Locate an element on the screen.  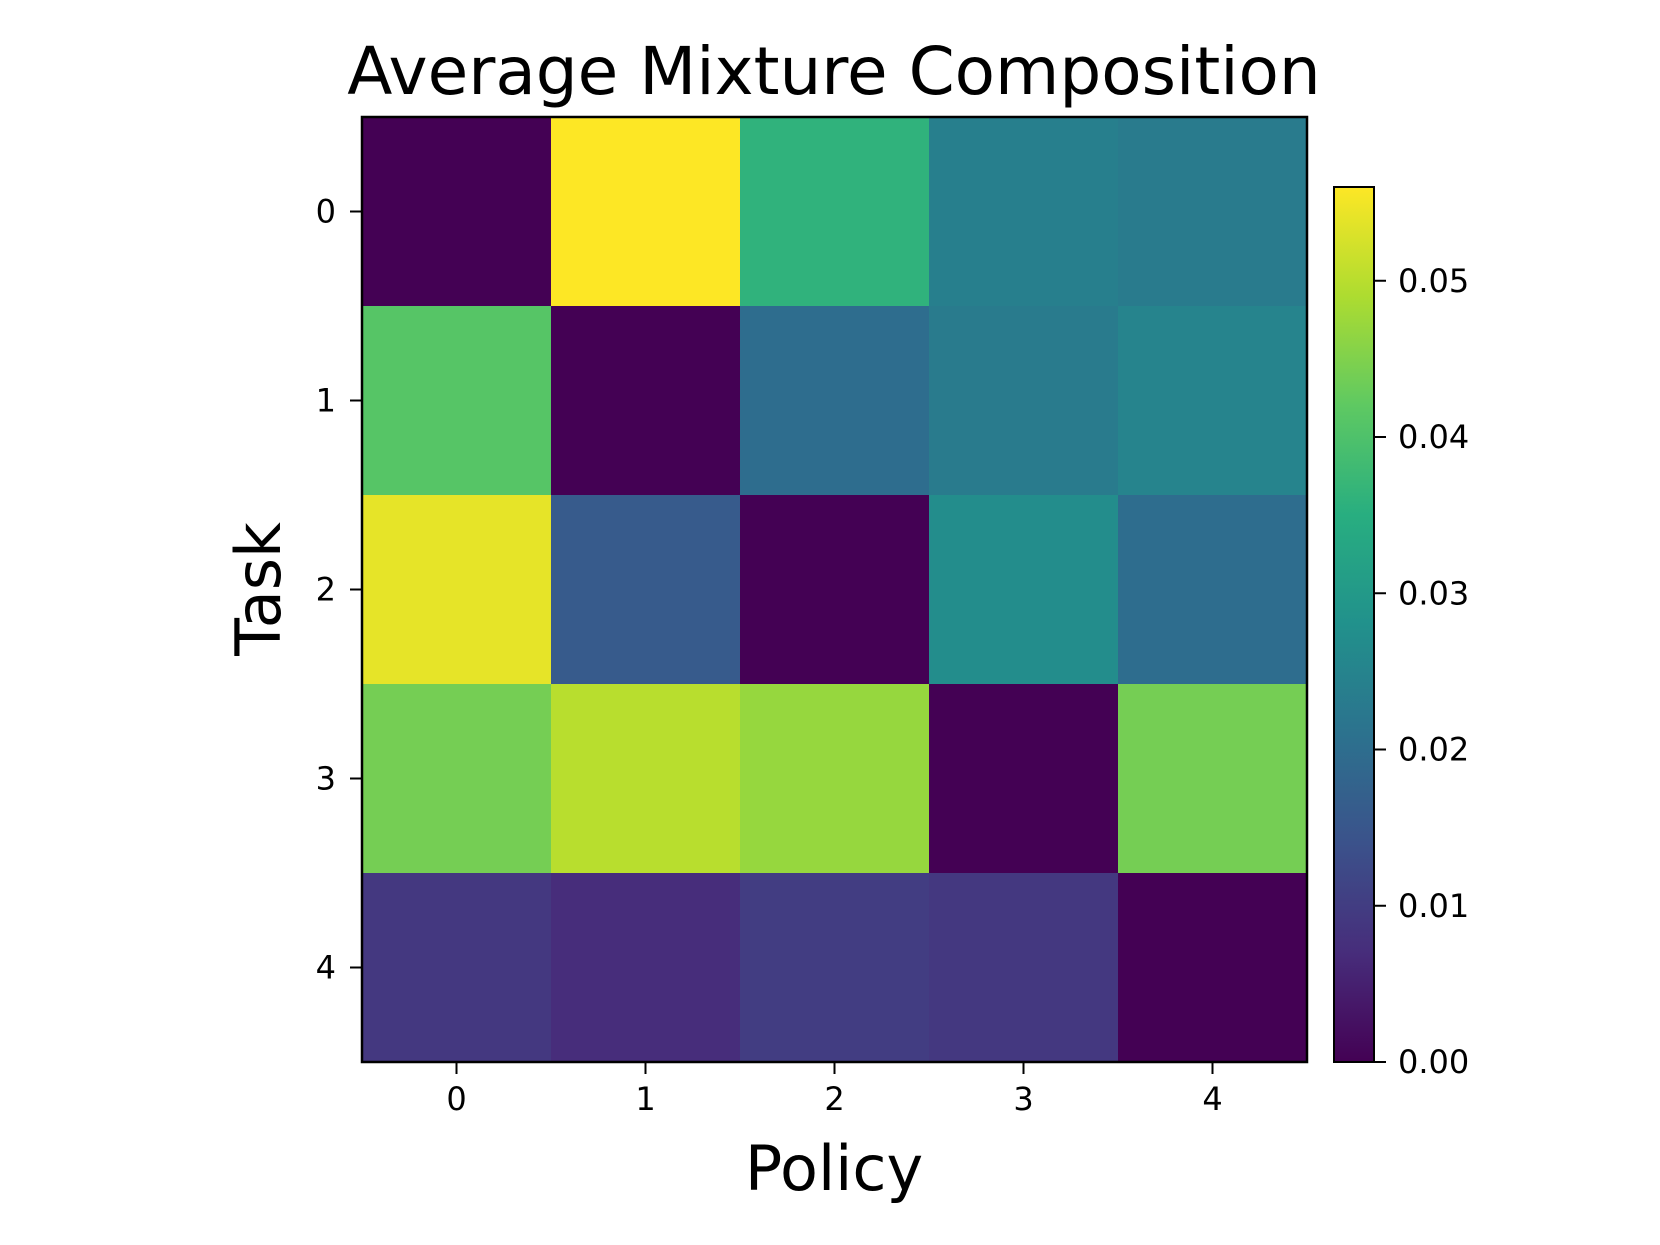
y-tick-label: 1 is located at coordinates (326, 401).